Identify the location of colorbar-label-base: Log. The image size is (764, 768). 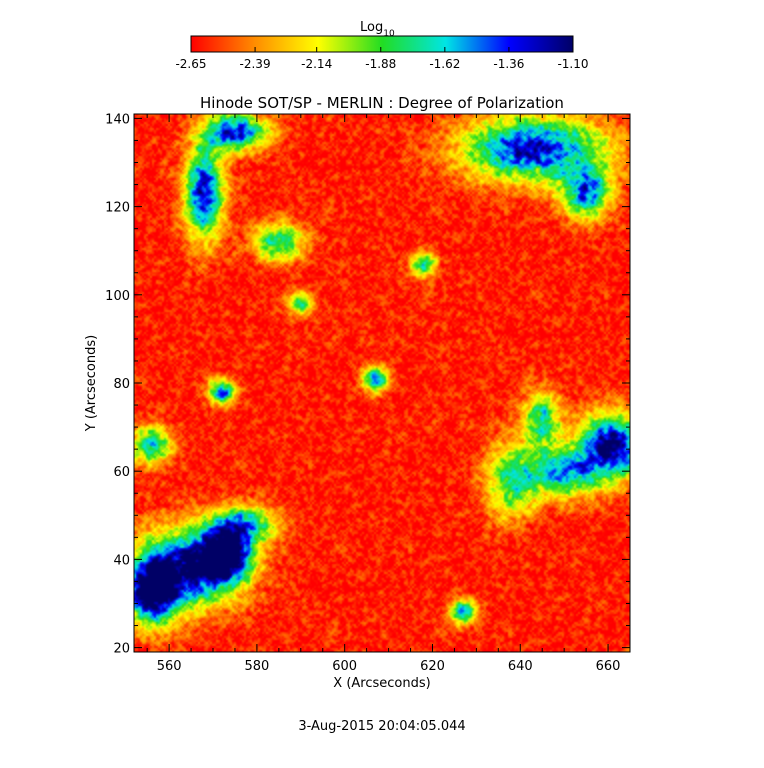
(371, 27).